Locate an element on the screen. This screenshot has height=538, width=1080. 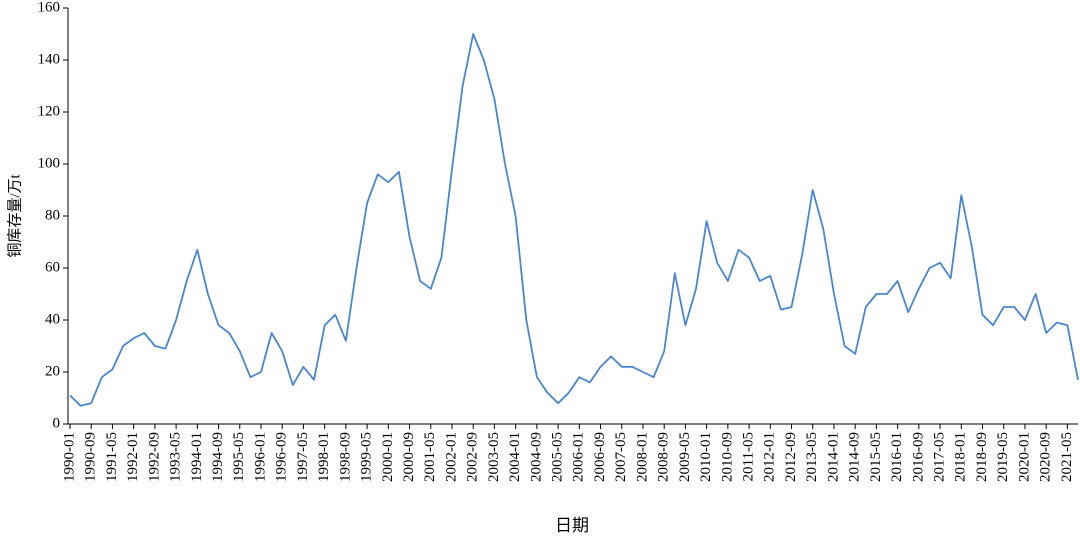
x-tick-label: 2018-09 is located at coordinates (982, 457).